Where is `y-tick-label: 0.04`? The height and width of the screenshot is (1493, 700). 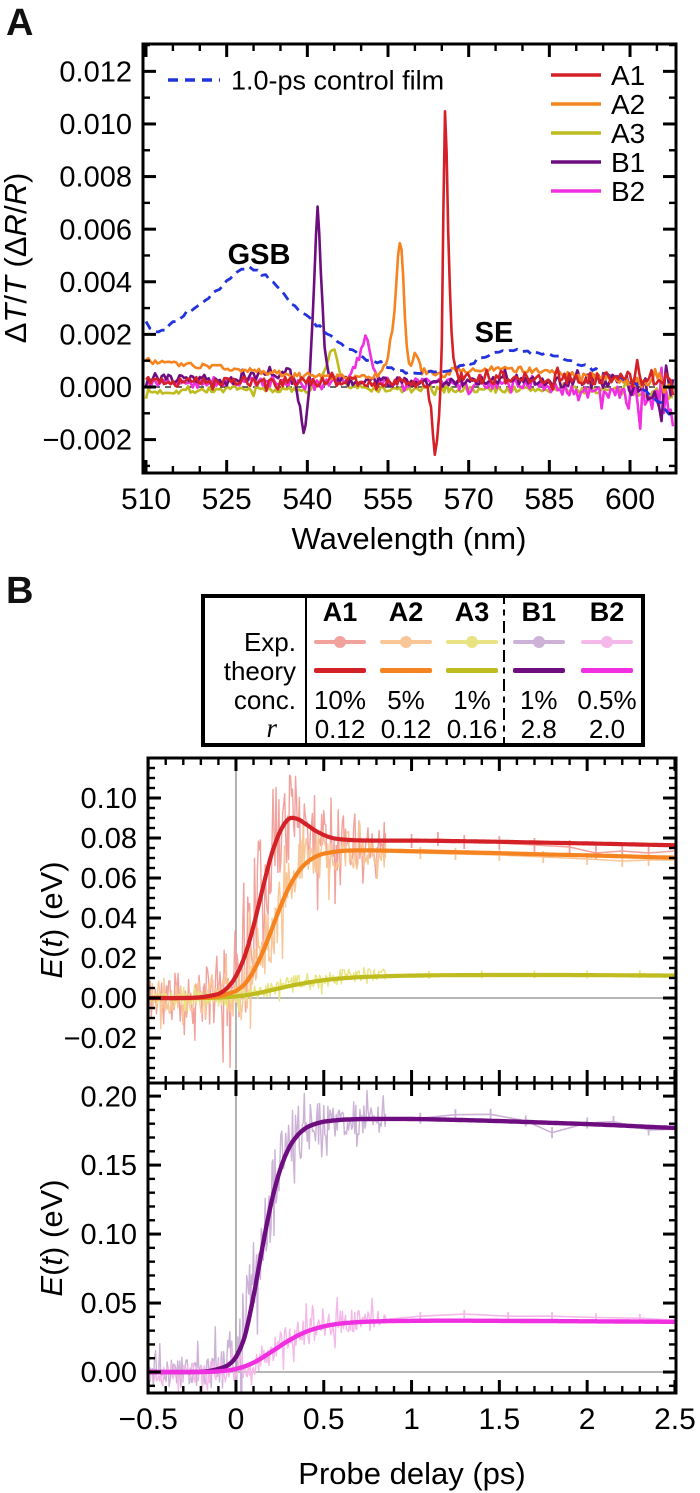 y-tick-label: 0.04 is located at coordinates (109, 919).